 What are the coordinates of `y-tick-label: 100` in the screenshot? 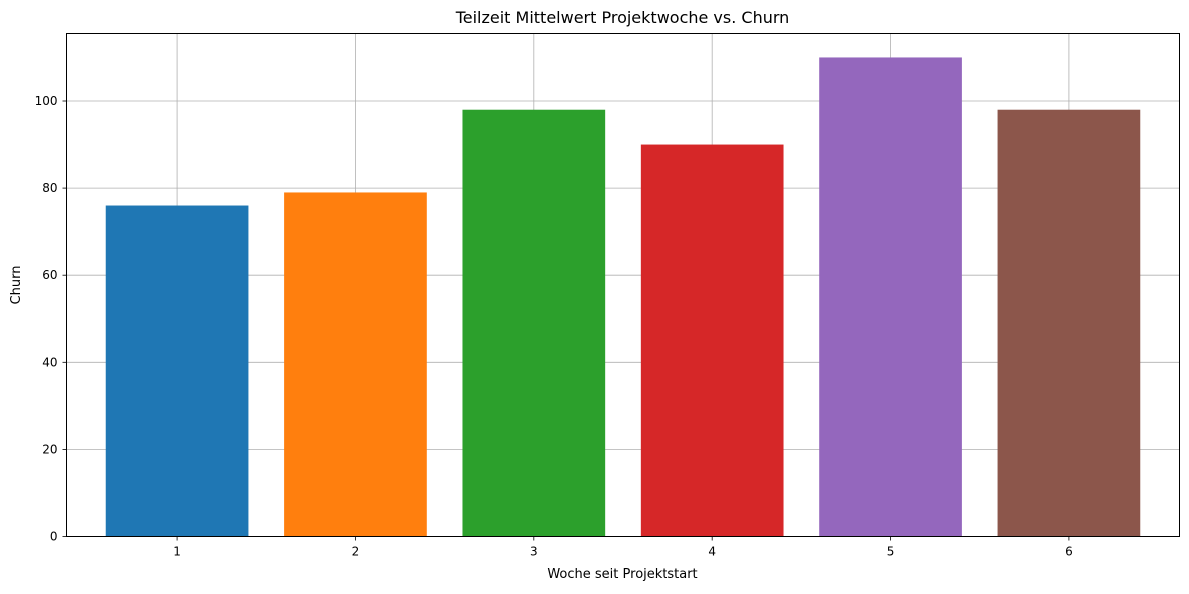 It's located at (46, 101).